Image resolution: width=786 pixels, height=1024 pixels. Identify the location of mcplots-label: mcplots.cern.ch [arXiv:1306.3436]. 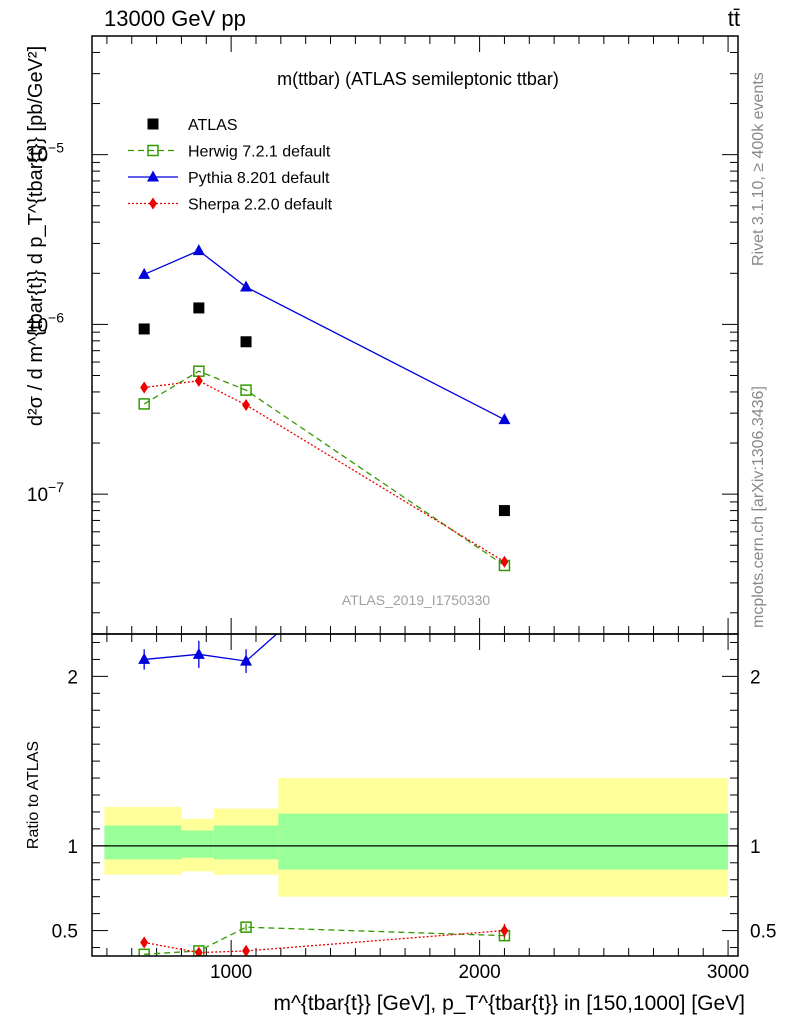
(758, 507).